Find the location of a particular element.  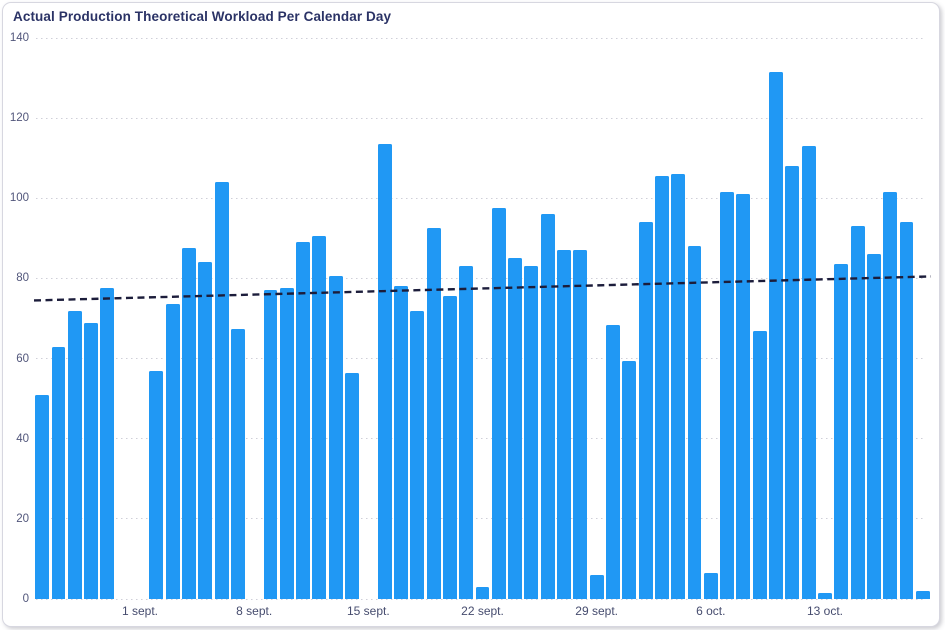

y-axis-tick-label: 100 is located at coordinates (19, 198).